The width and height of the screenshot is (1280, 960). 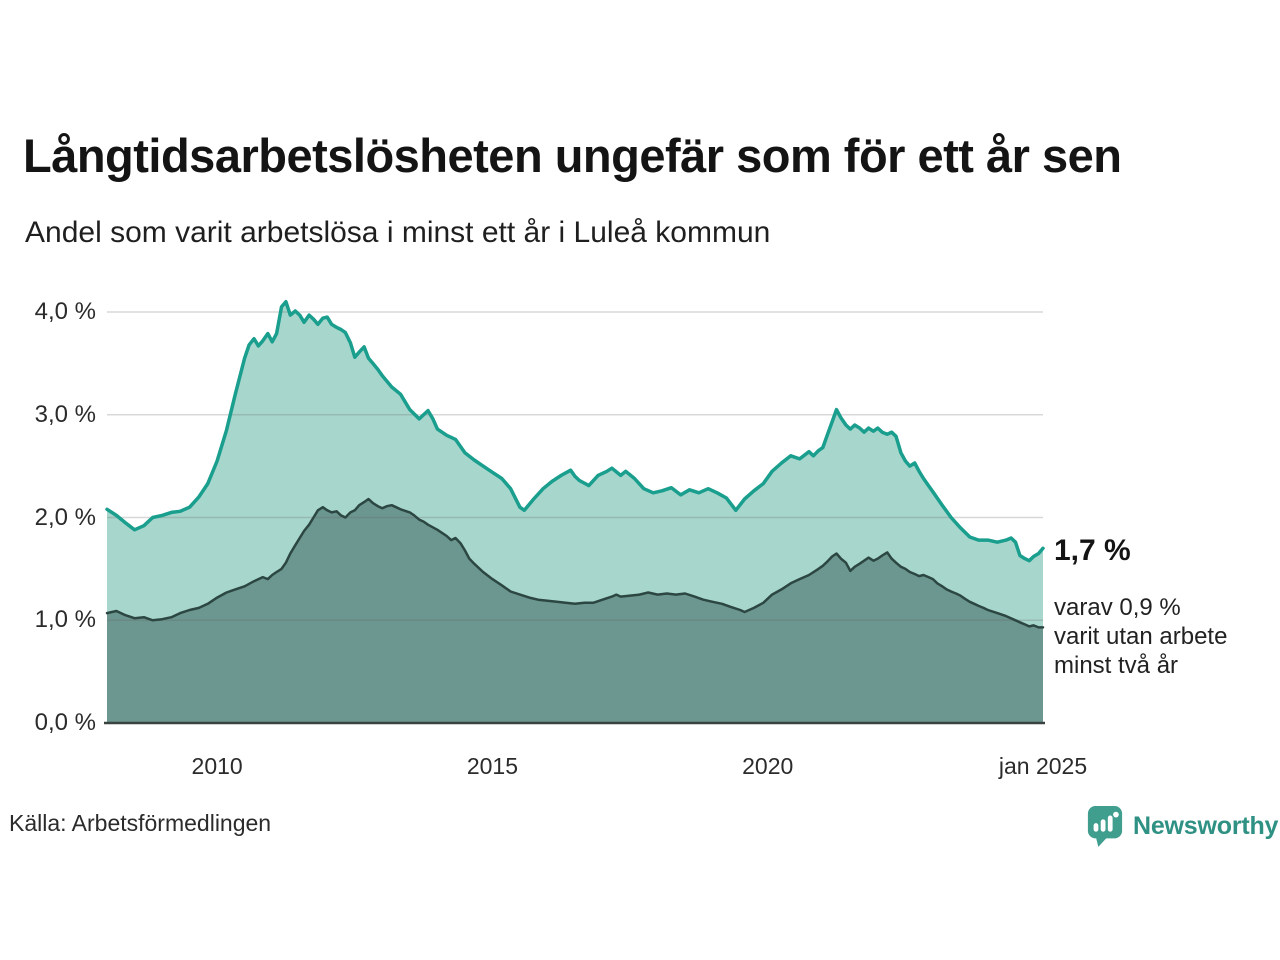 What do you see at coordinates (575, 563) in the screenshot?
I see `series-two-year-line` at bounding box center [575, 563].